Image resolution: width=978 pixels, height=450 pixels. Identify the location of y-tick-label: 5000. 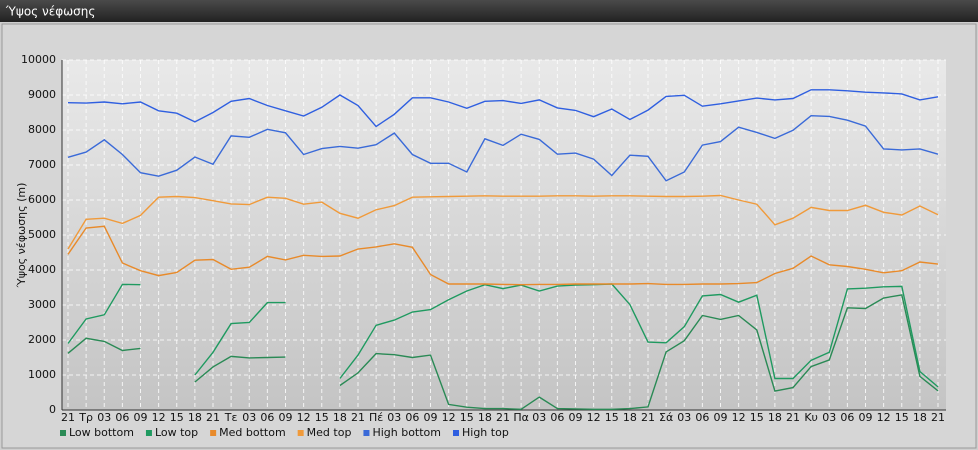
(42, 234).